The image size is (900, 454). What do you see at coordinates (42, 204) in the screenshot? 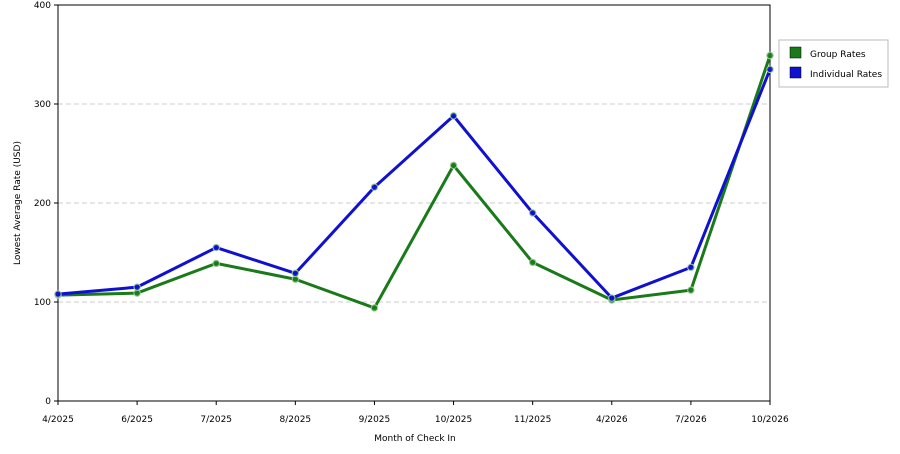
I see `y-tick-label: 200` at bounding box center [42, 204].